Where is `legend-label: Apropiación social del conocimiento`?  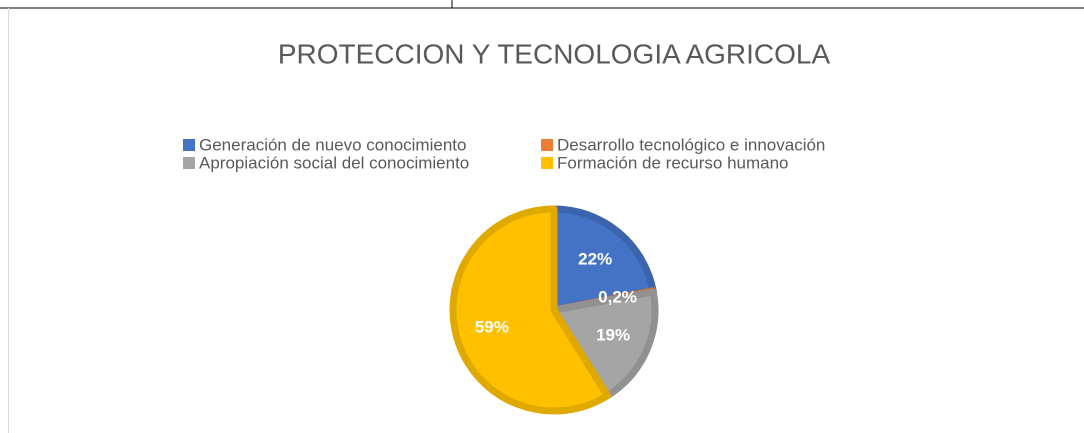
legend-label: Apropiación social del conocimiento is located at coordinates (334, 162).